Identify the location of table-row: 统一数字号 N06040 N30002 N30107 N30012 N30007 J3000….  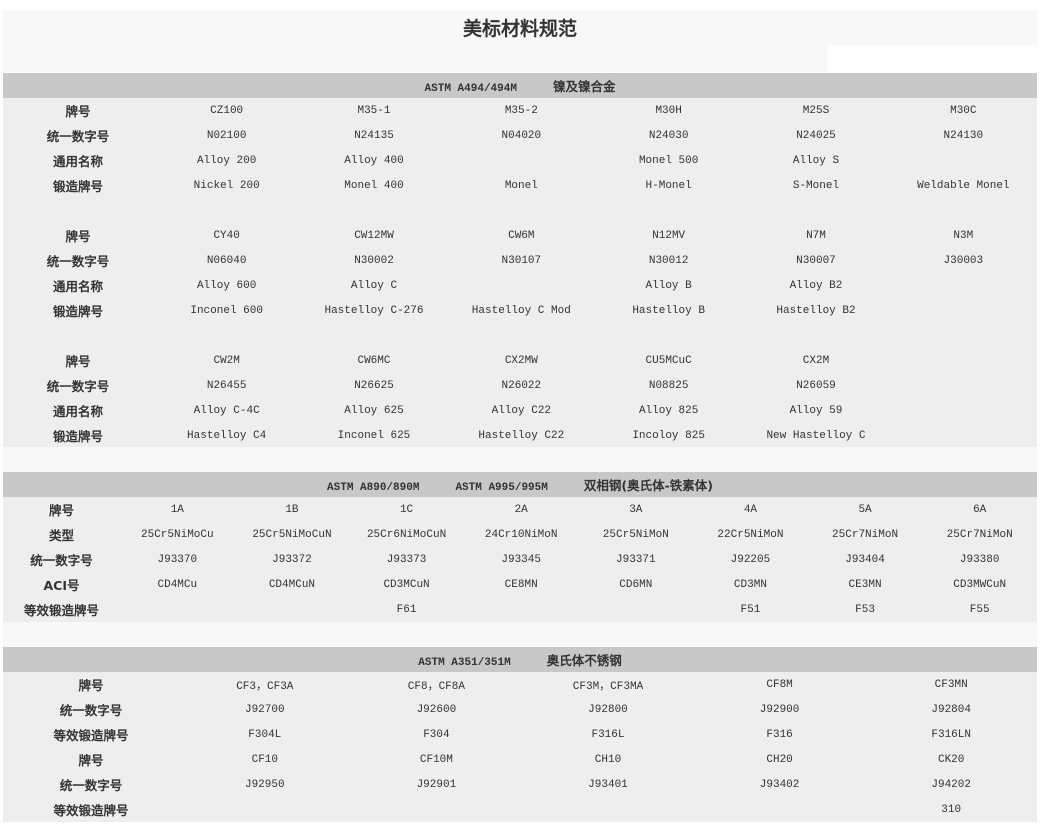
(520, 260).